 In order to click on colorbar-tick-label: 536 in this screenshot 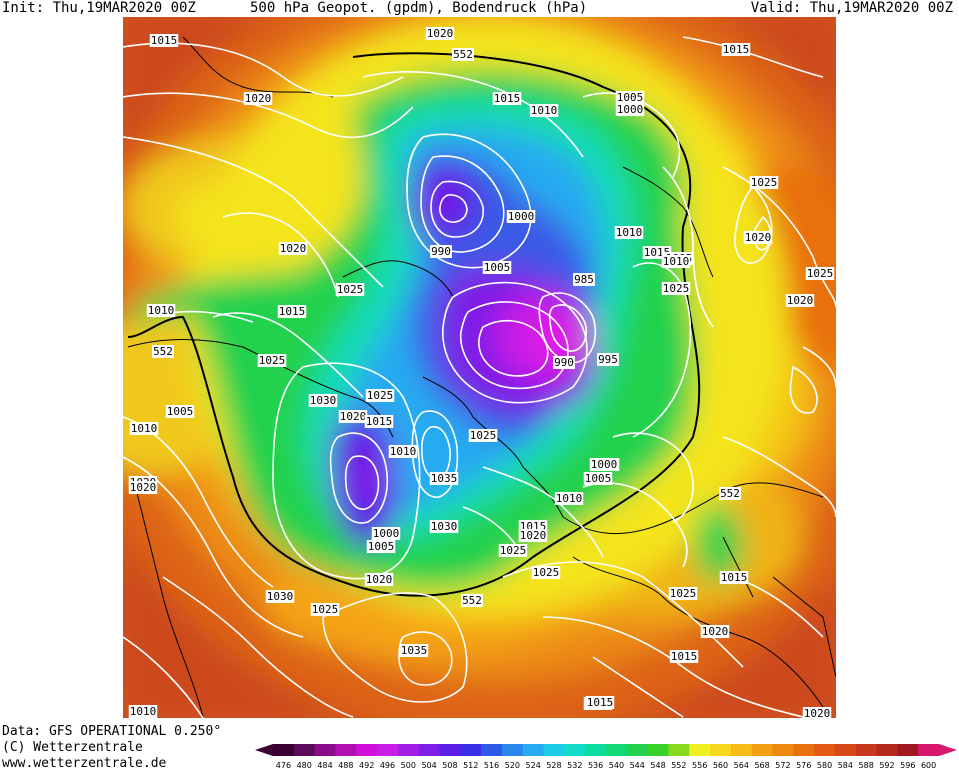, I will do `click(595, 765)`.